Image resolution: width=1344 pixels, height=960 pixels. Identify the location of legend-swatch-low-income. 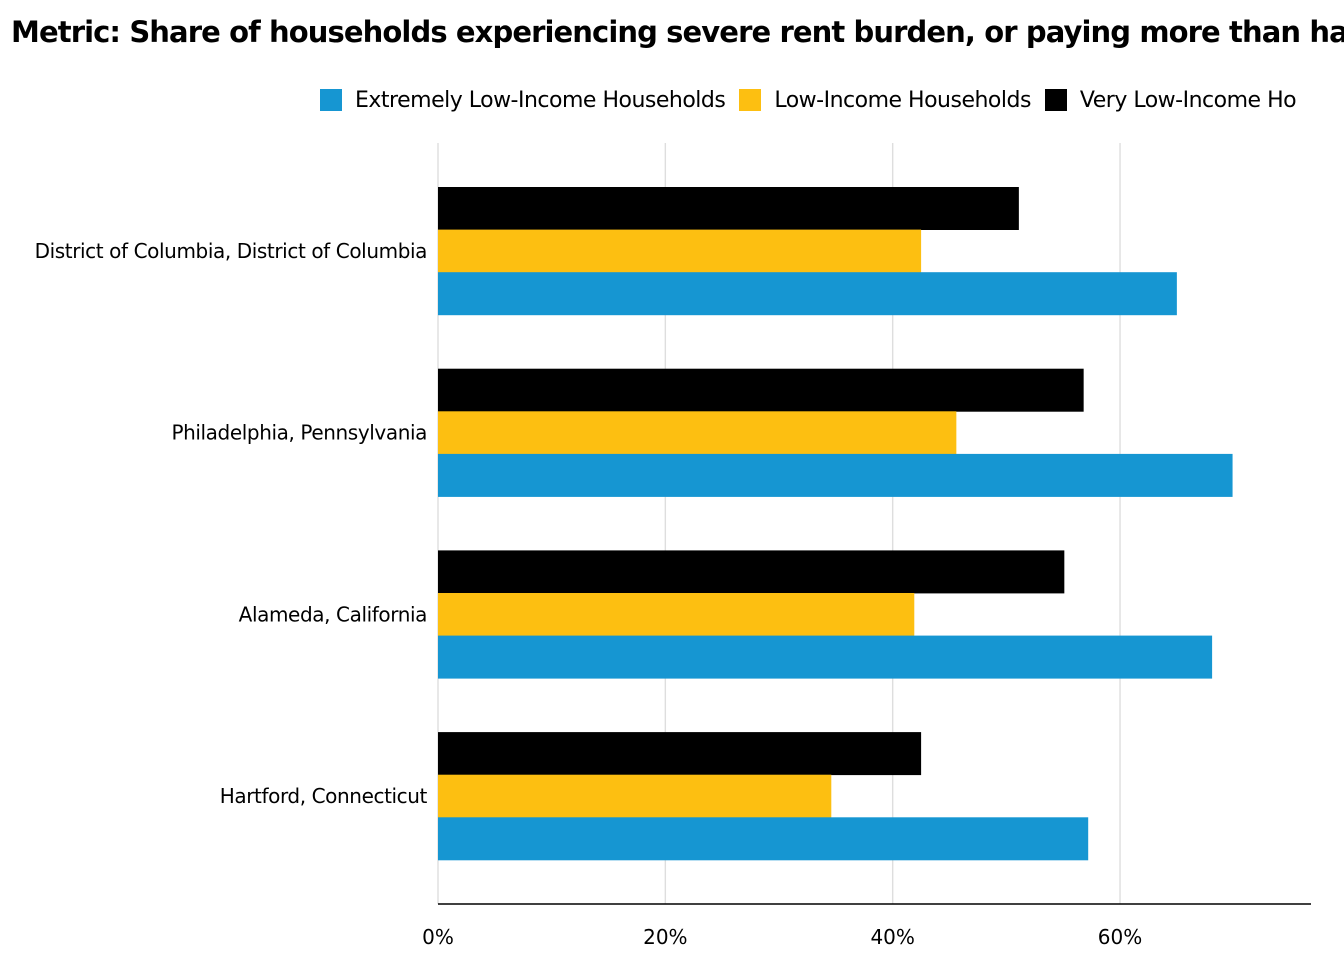
(750, 100).